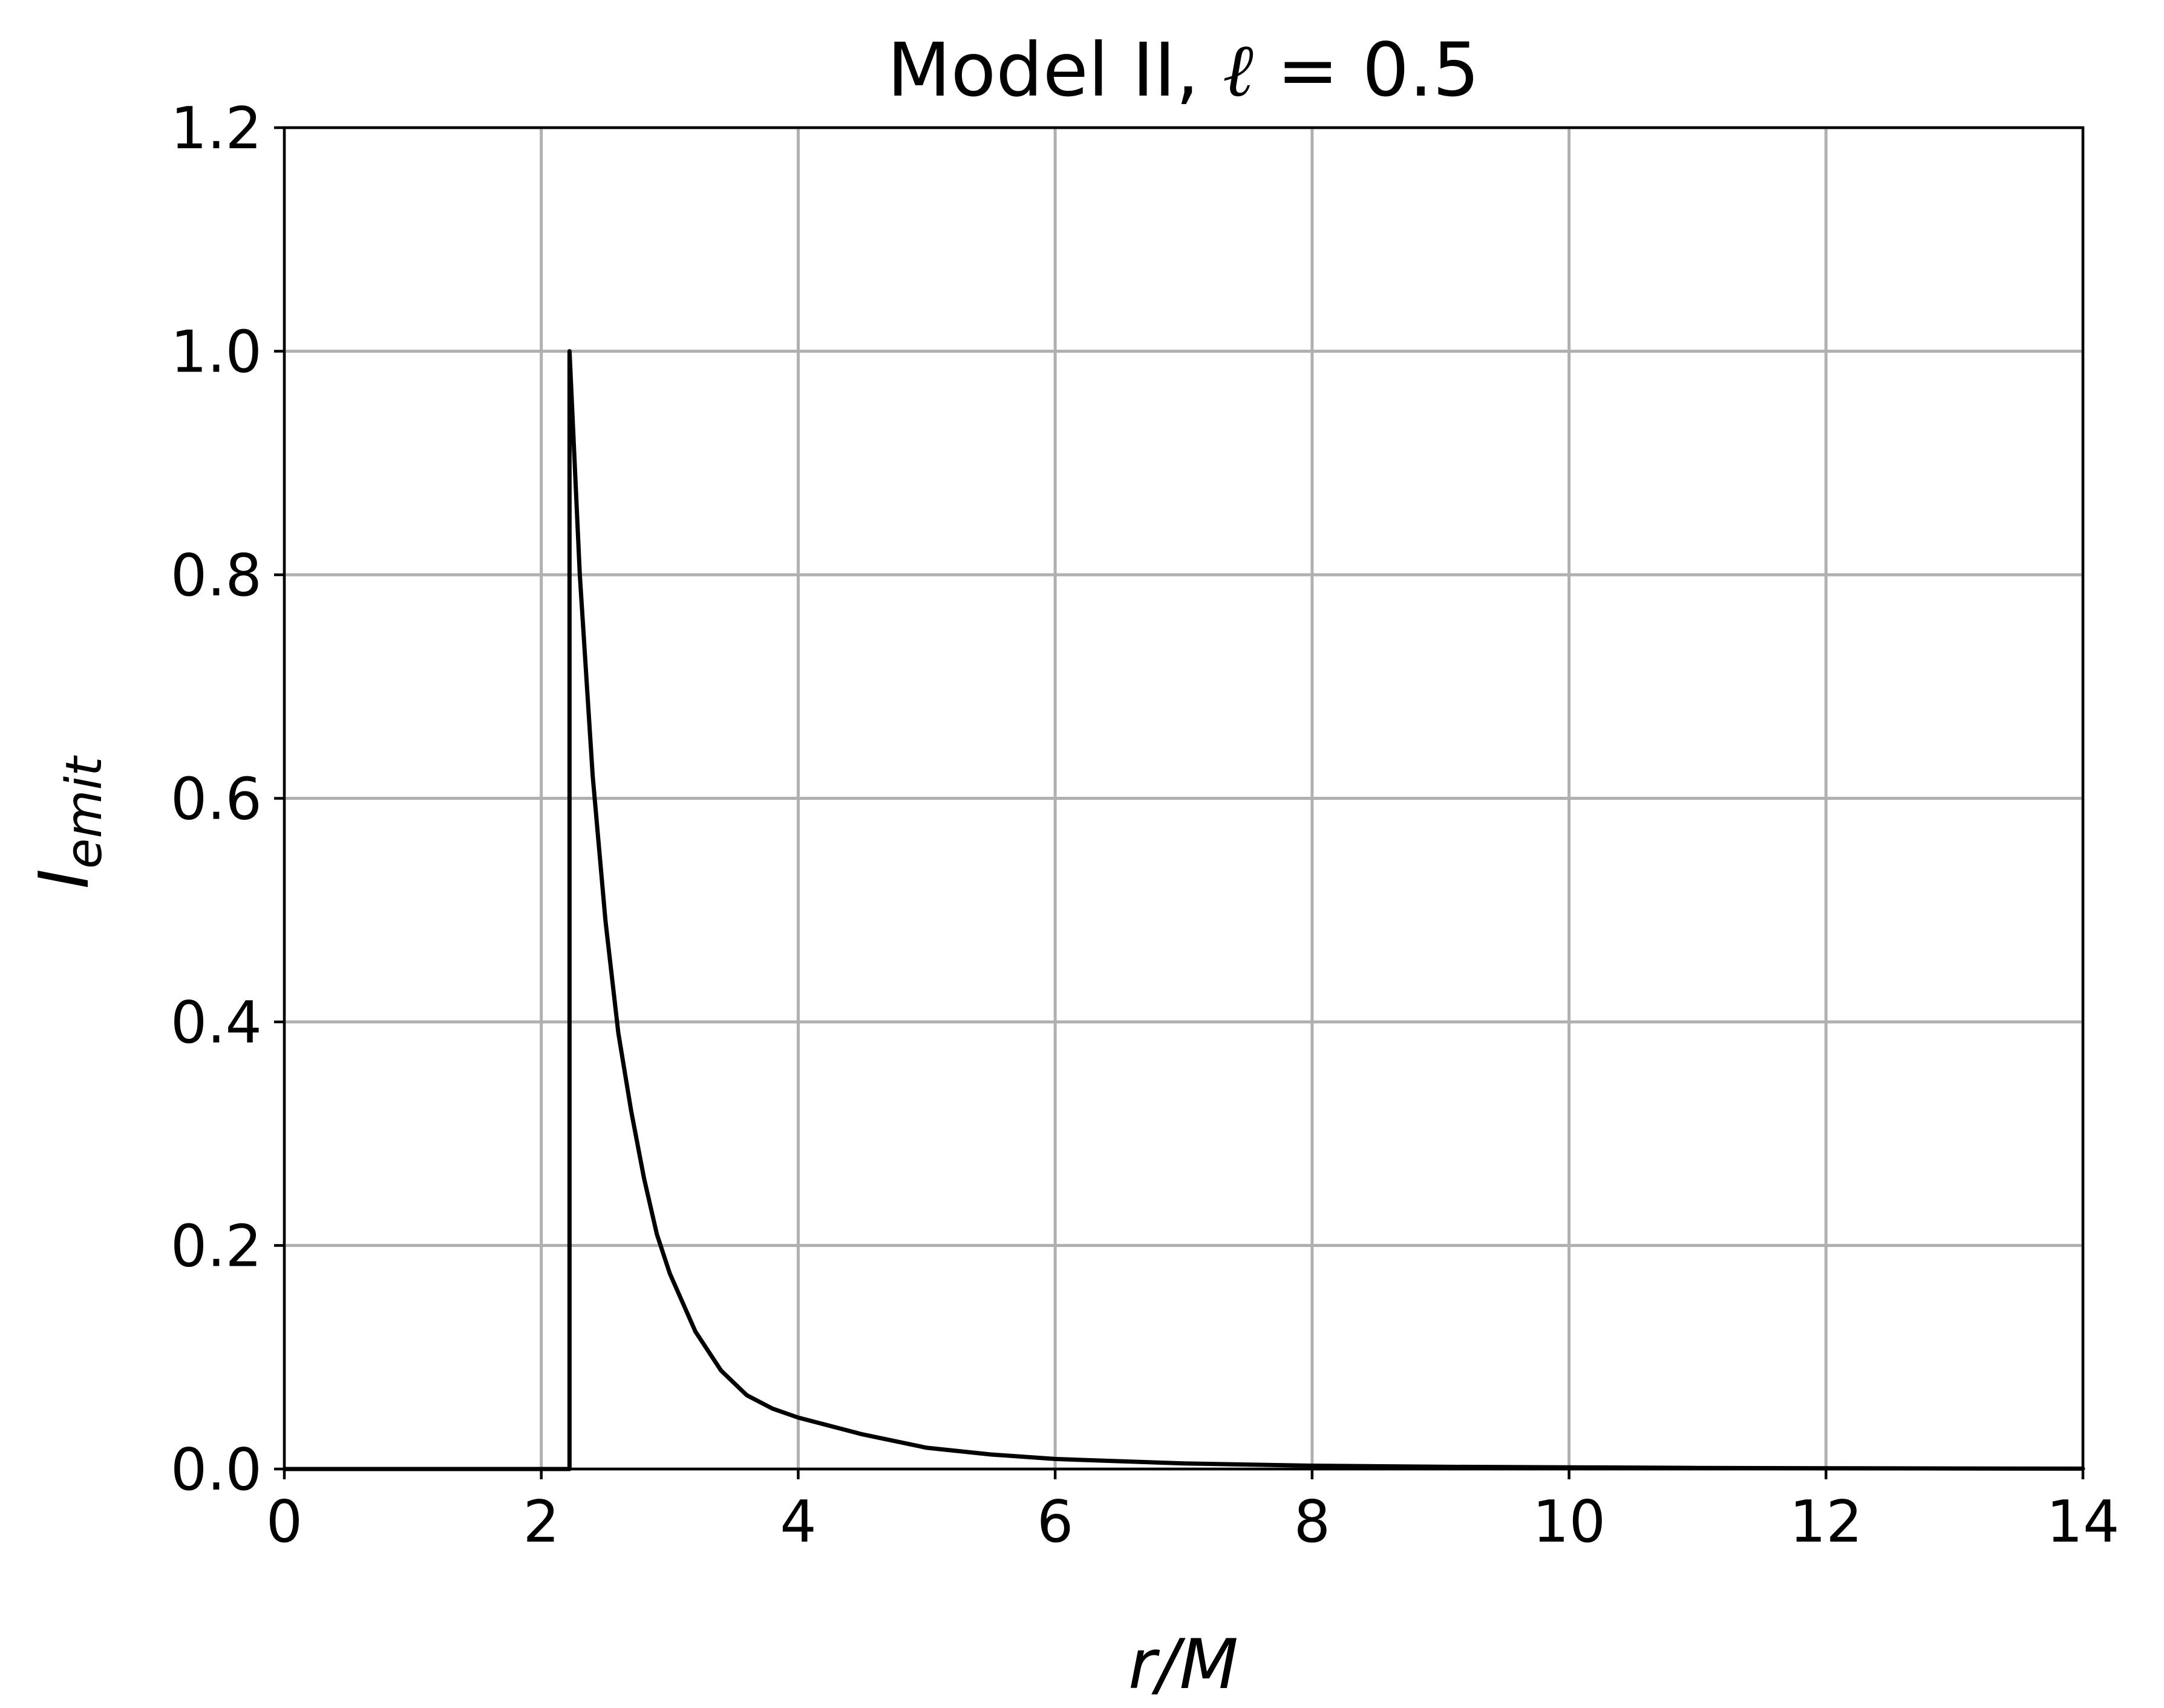 Image resolution: width=2164 pixels, height=1708 pixels. I want to click on y-tick-label: 0.4, so click(216, 1023).